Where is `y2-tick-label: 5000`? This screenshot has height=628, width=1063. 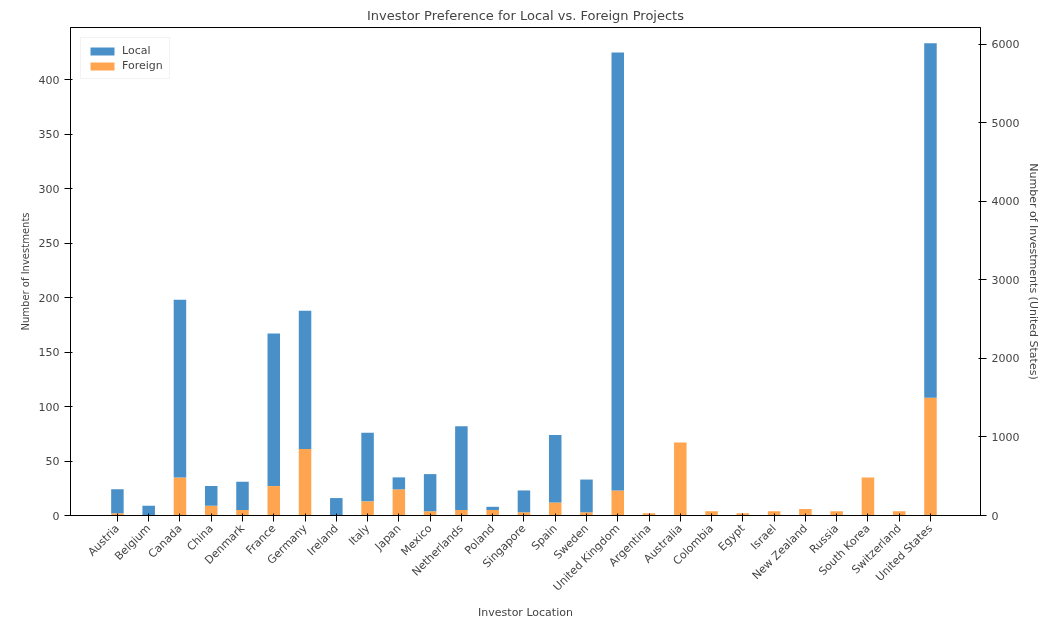
y2-tick-label: 5000 is located at coordinates (1005, 123).